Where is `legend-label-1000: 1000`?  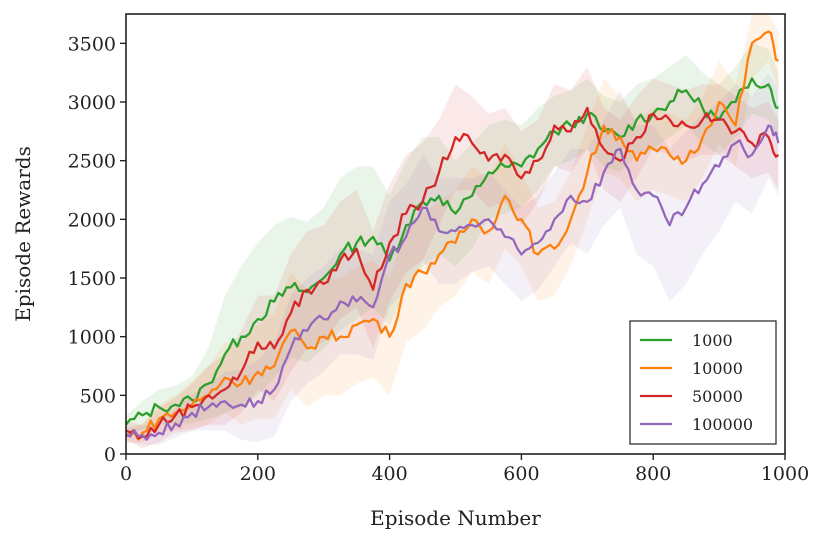
legend-label-1000: 1000 is located at coordinates (712, 340).